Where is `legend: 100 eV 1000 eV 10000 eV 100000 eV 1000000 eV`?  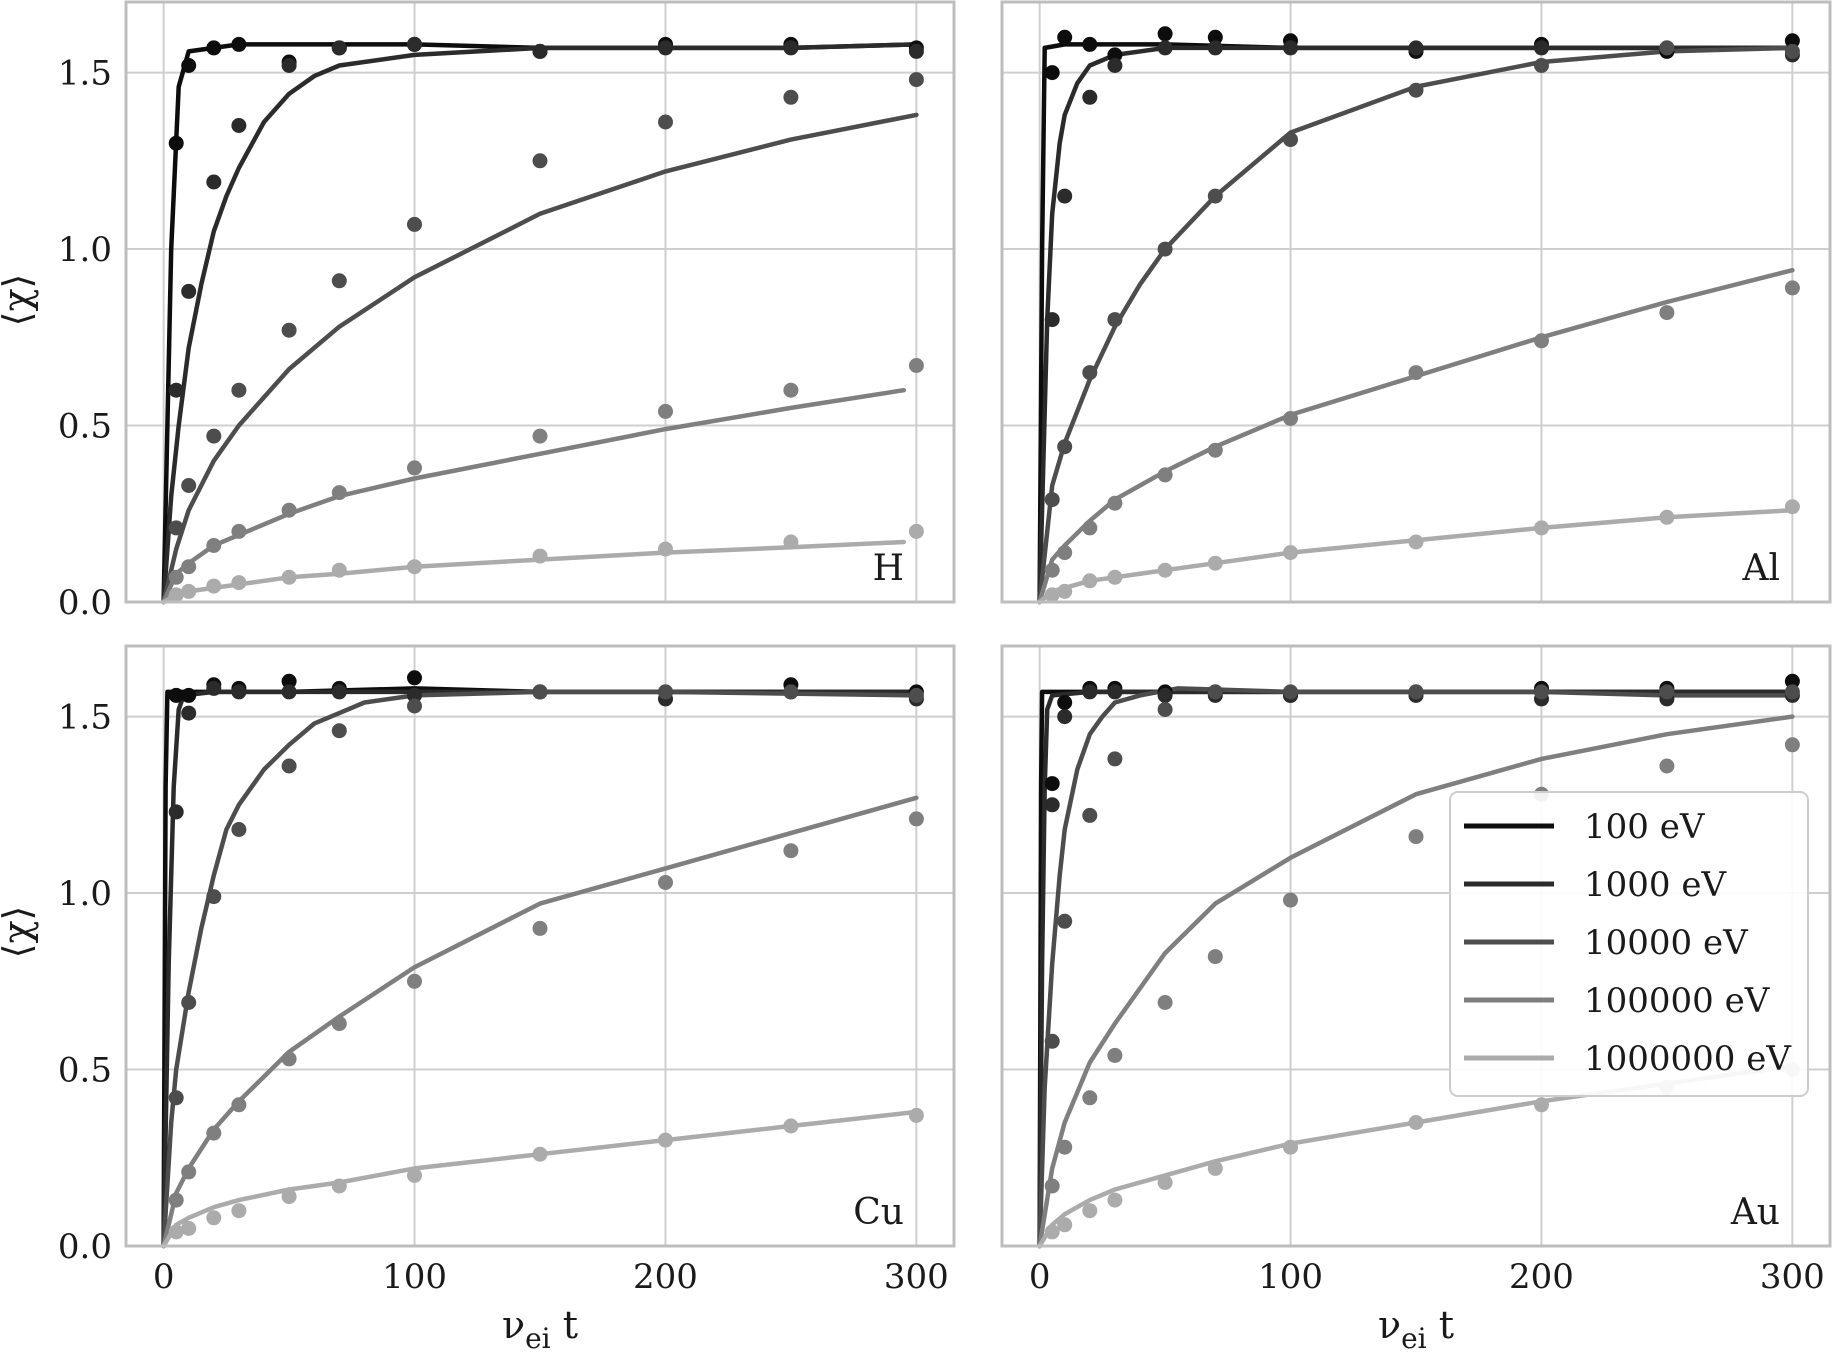 legend: 100 eV 1000 eV 10000 eV 100000 eV 1000000 eV is located at coordinates (1629, 944).